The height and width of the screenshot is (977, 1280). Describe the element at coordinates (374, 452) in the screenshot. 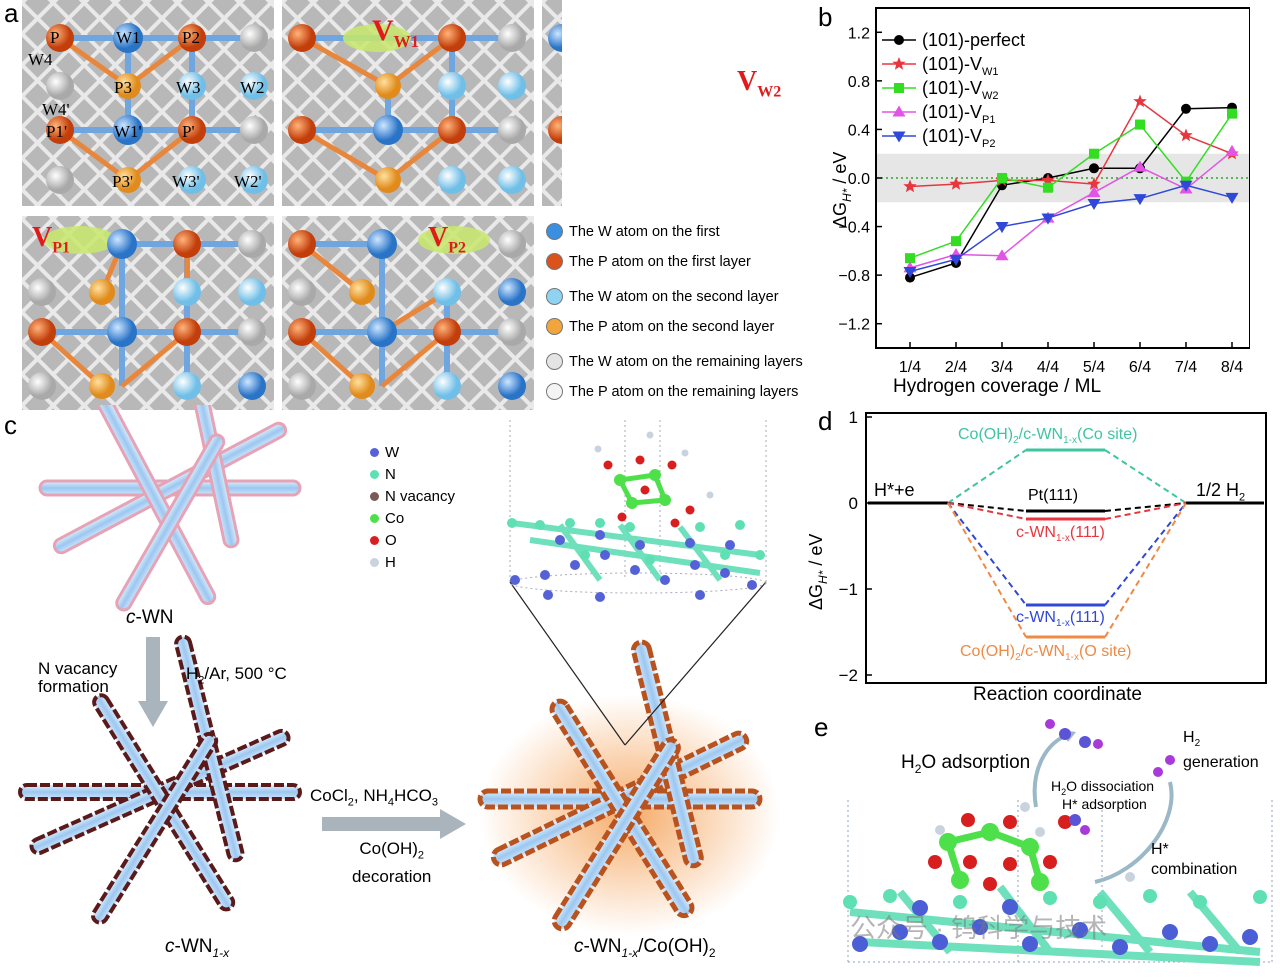

I see `w-atom-icon` at that location.